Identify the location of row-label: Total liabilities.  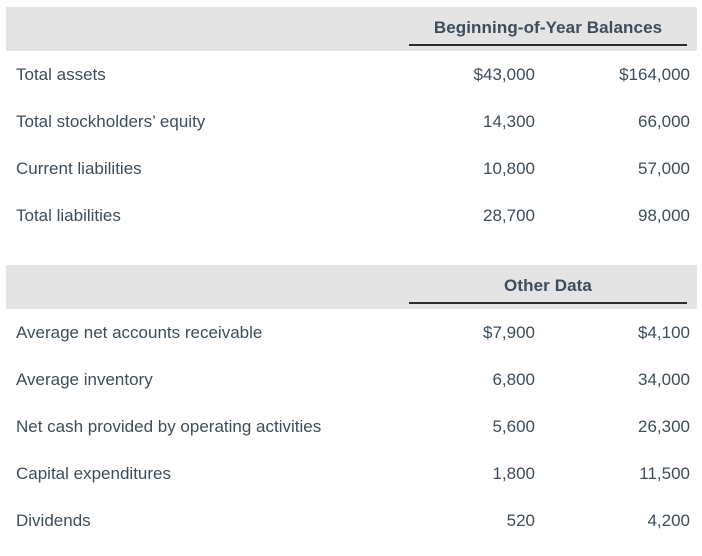
(68, 215).